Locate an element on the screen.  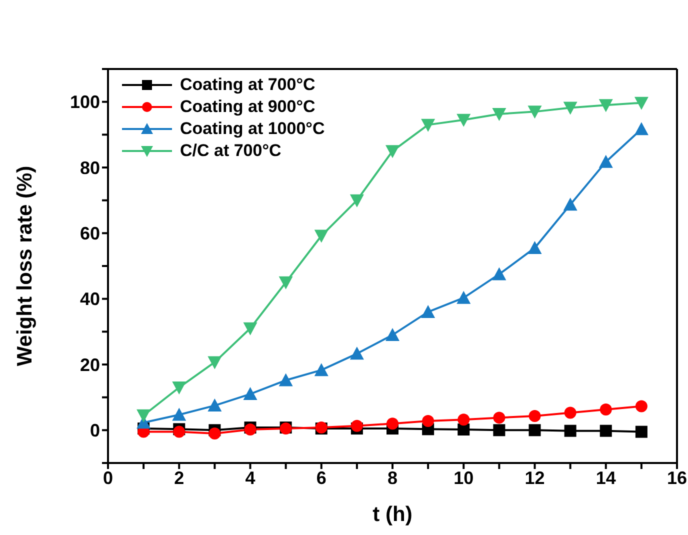
legend-label: Coating at 700°C is located at coordinates (248, 85).